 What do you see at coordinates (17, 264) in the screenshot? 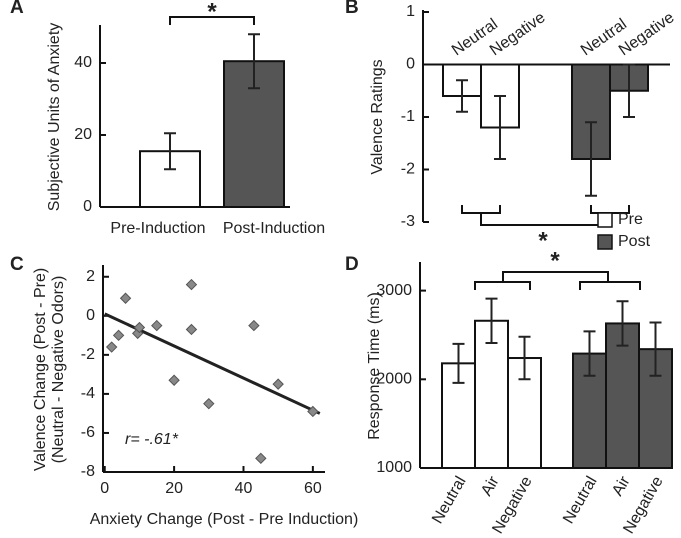
I see `panel-label: C` at bounding box center [17, 264].